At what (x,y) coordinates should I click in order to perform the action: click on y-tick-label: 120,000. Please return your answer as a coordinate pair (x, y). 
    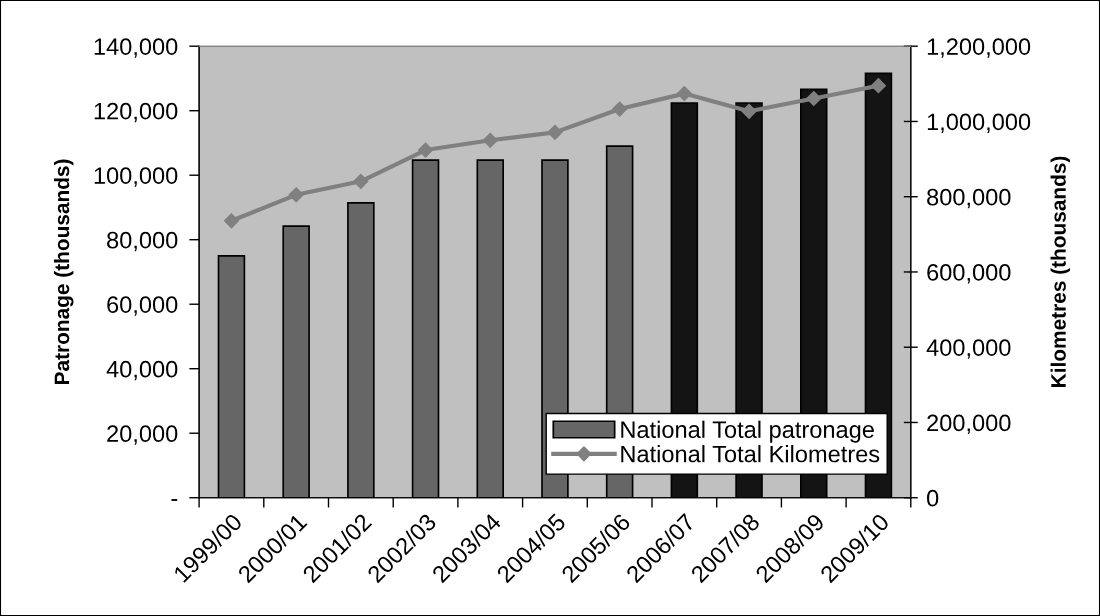
    Looking at the image, I should click on (136, 112).